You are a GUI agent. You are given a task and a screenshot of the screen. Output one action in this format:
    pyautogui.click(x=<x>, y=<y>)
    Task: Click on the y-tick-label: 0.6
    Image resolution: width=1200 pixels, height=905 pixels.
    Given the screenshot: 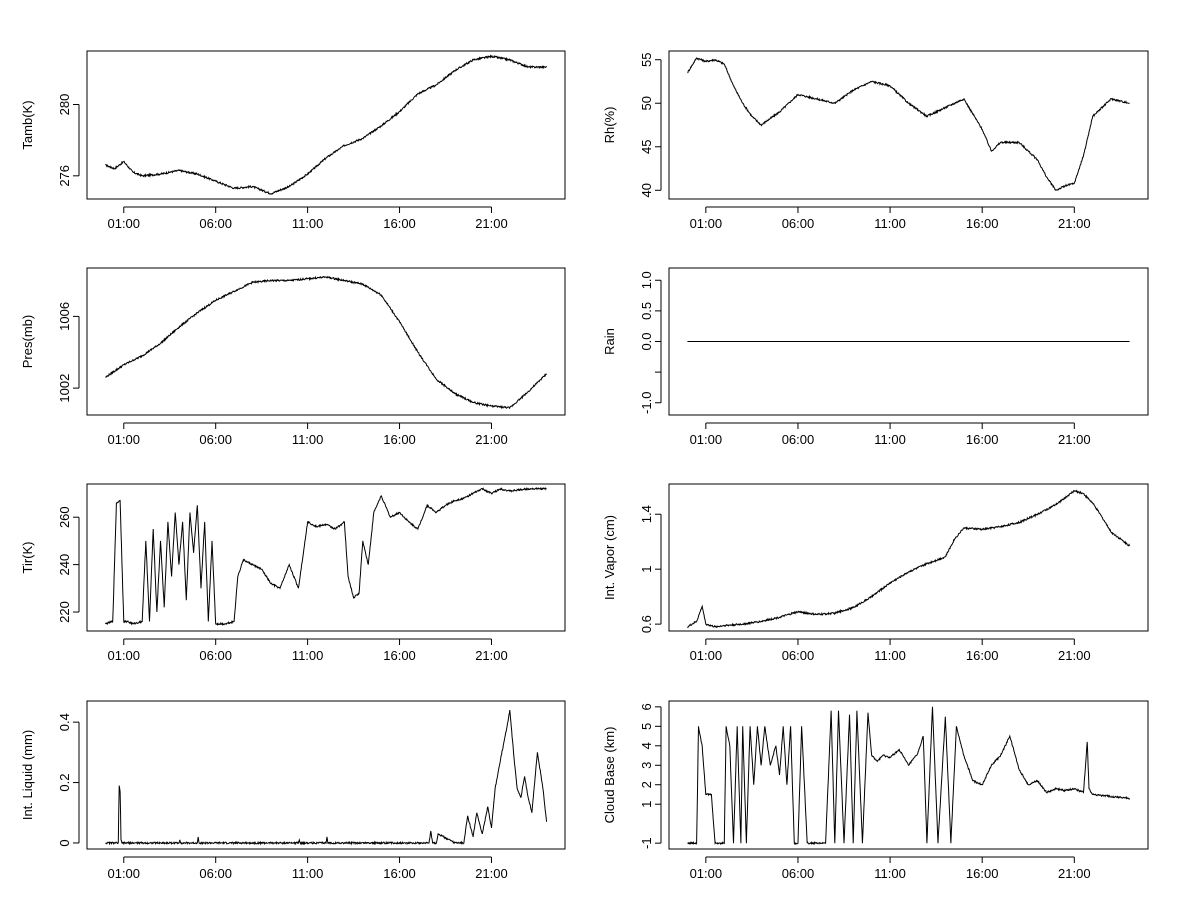 What is the action you would take?
    pyautogui.click(x=646, y=624)
    